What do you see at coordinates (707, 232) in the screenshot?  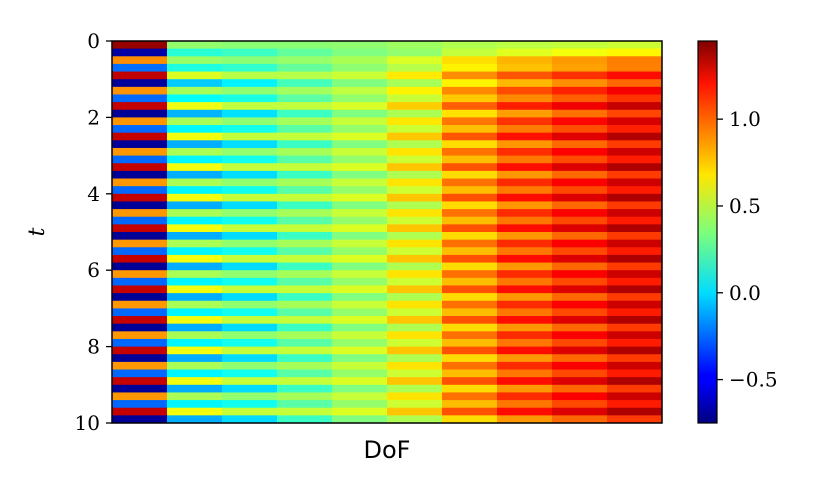 I see `colorbar` at bounding box center [707, 232].